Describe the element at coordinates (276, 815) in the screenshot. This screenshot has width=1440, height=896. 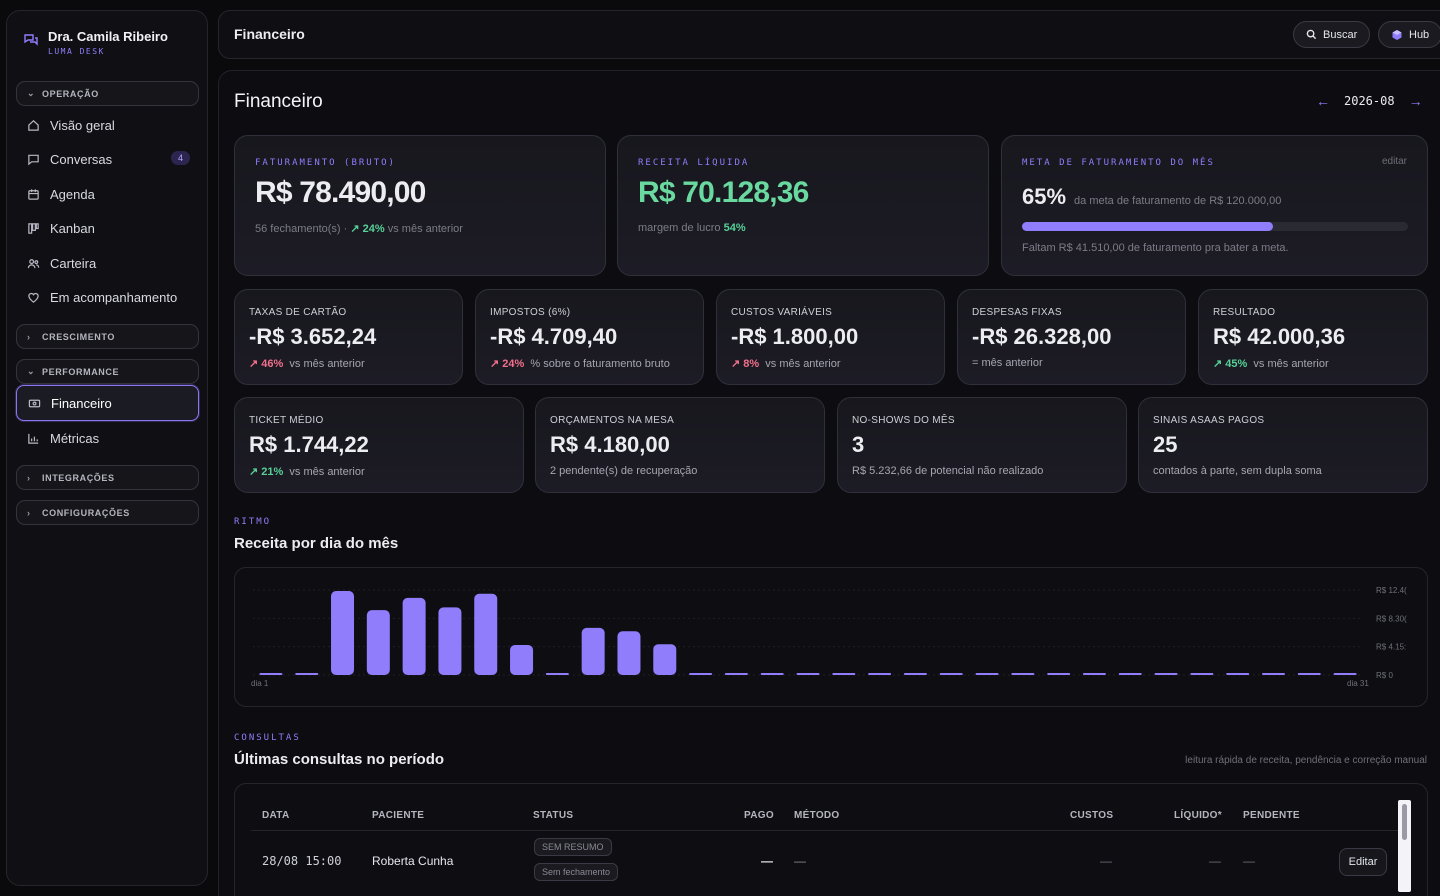
I see `col-data: DATA` at that location.